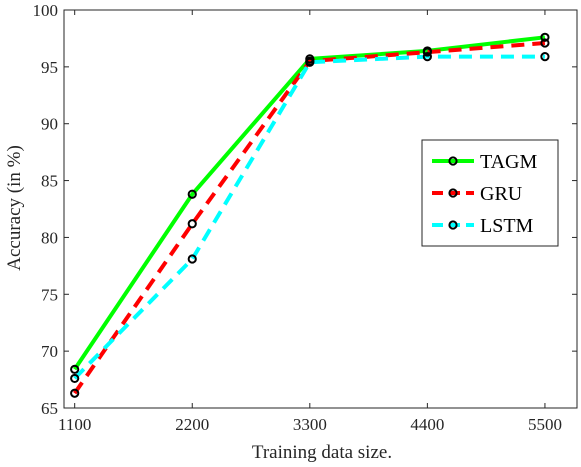 The image size is (581, 467). I want to click on legend-label-gru: GRU, so click(501, 194).